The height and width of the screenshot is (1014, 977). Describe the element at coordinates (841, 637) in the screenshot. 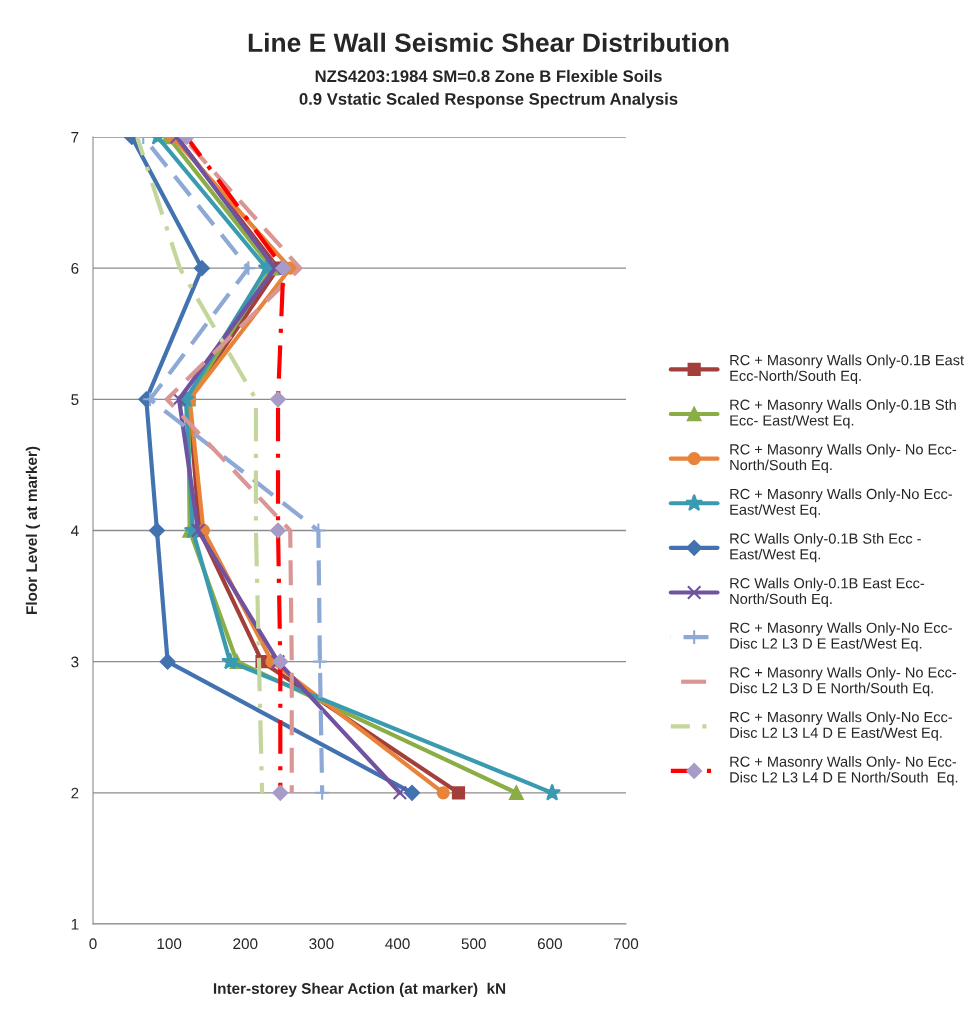

I see `legend-label: RC + Masonry Walls Only-No Ecc- Disc L2 L3 D E East/West Eq.` at that location.